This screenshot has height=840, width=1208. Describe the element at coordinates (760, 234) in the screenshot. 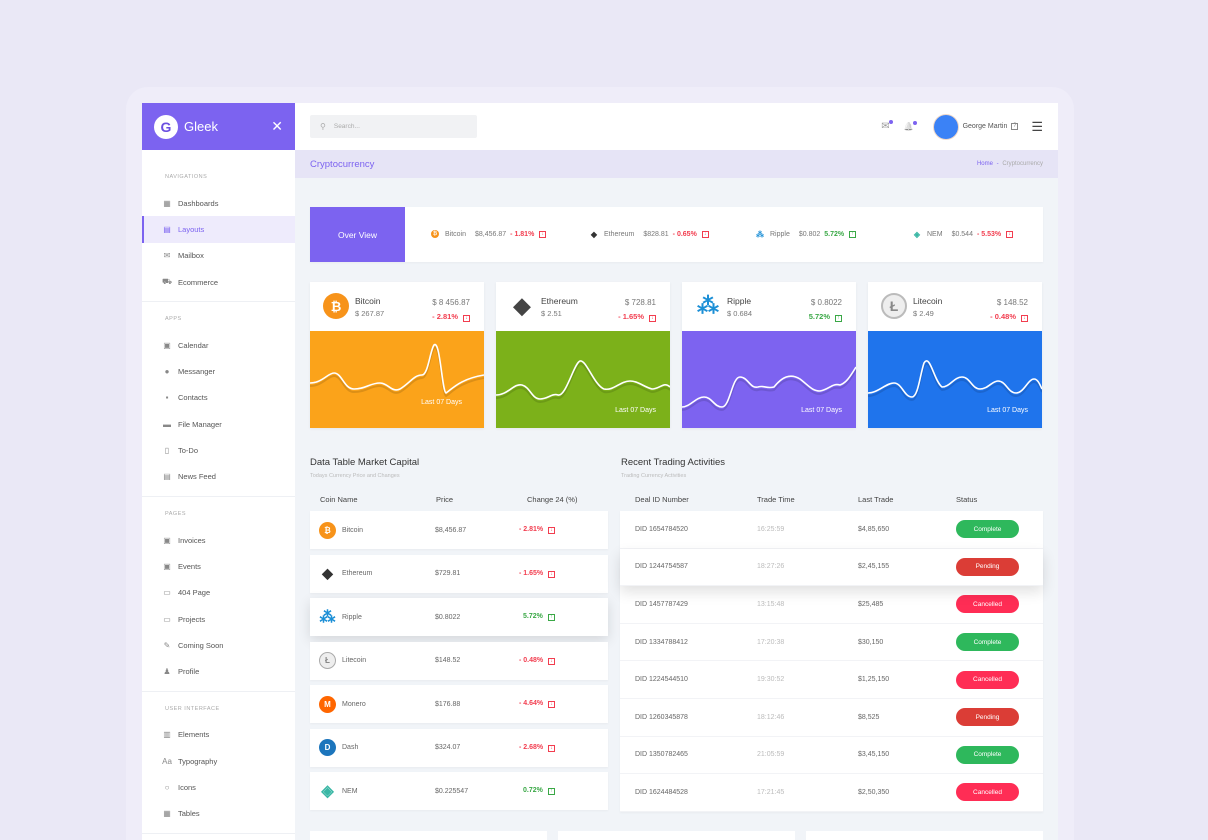

I see `ripple-icon: ⁂` at that location.